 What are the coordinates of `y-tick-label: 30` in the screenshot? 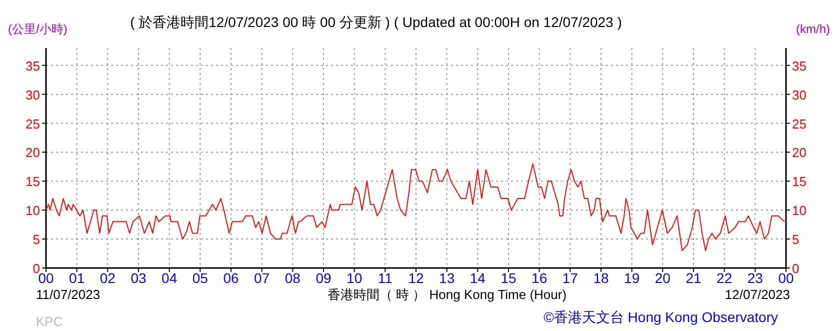 It's located at (33, 94).